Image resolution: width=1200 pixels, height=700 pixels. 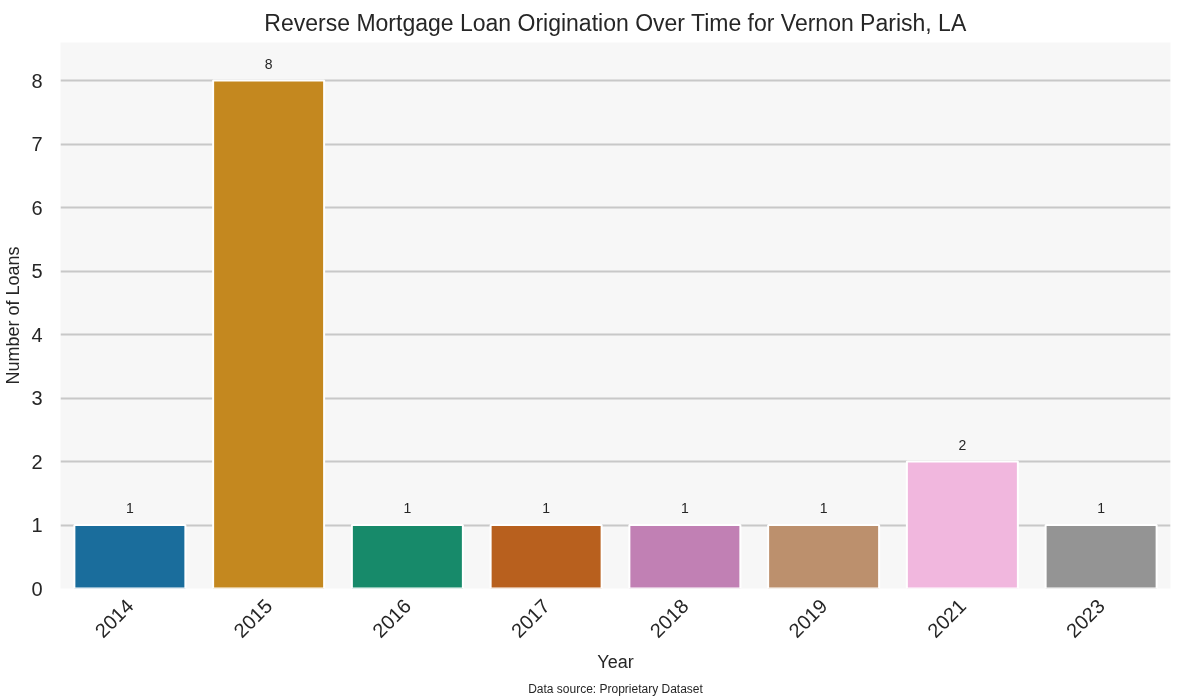 I want to click on y-tick-label: 5, so click(x=37, y=271).